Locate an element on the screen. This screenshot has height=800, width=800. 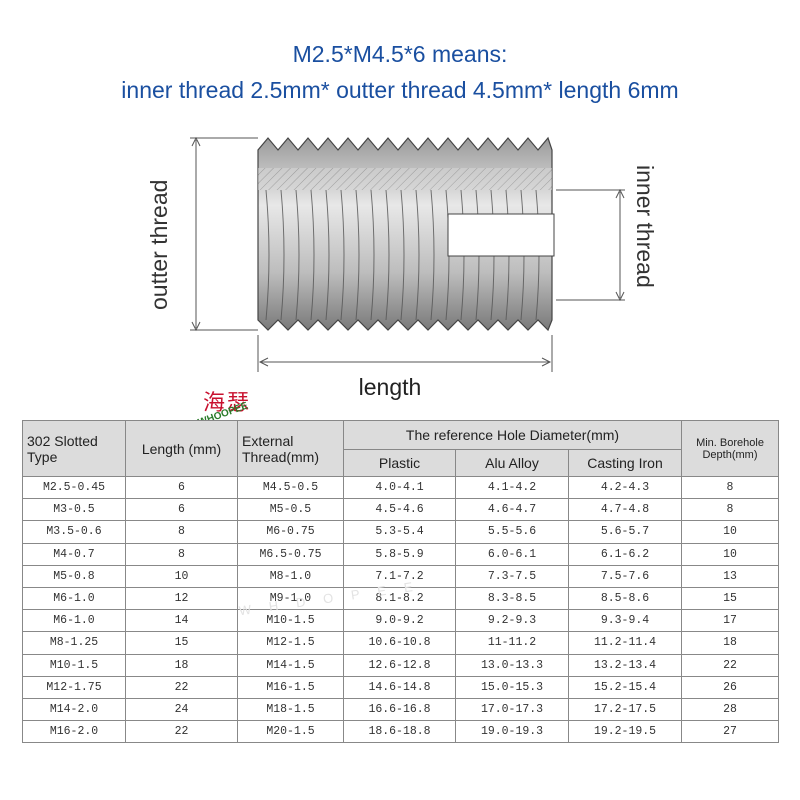
table-cell: M4.5-0.5 is located at coordinates (290, 487).